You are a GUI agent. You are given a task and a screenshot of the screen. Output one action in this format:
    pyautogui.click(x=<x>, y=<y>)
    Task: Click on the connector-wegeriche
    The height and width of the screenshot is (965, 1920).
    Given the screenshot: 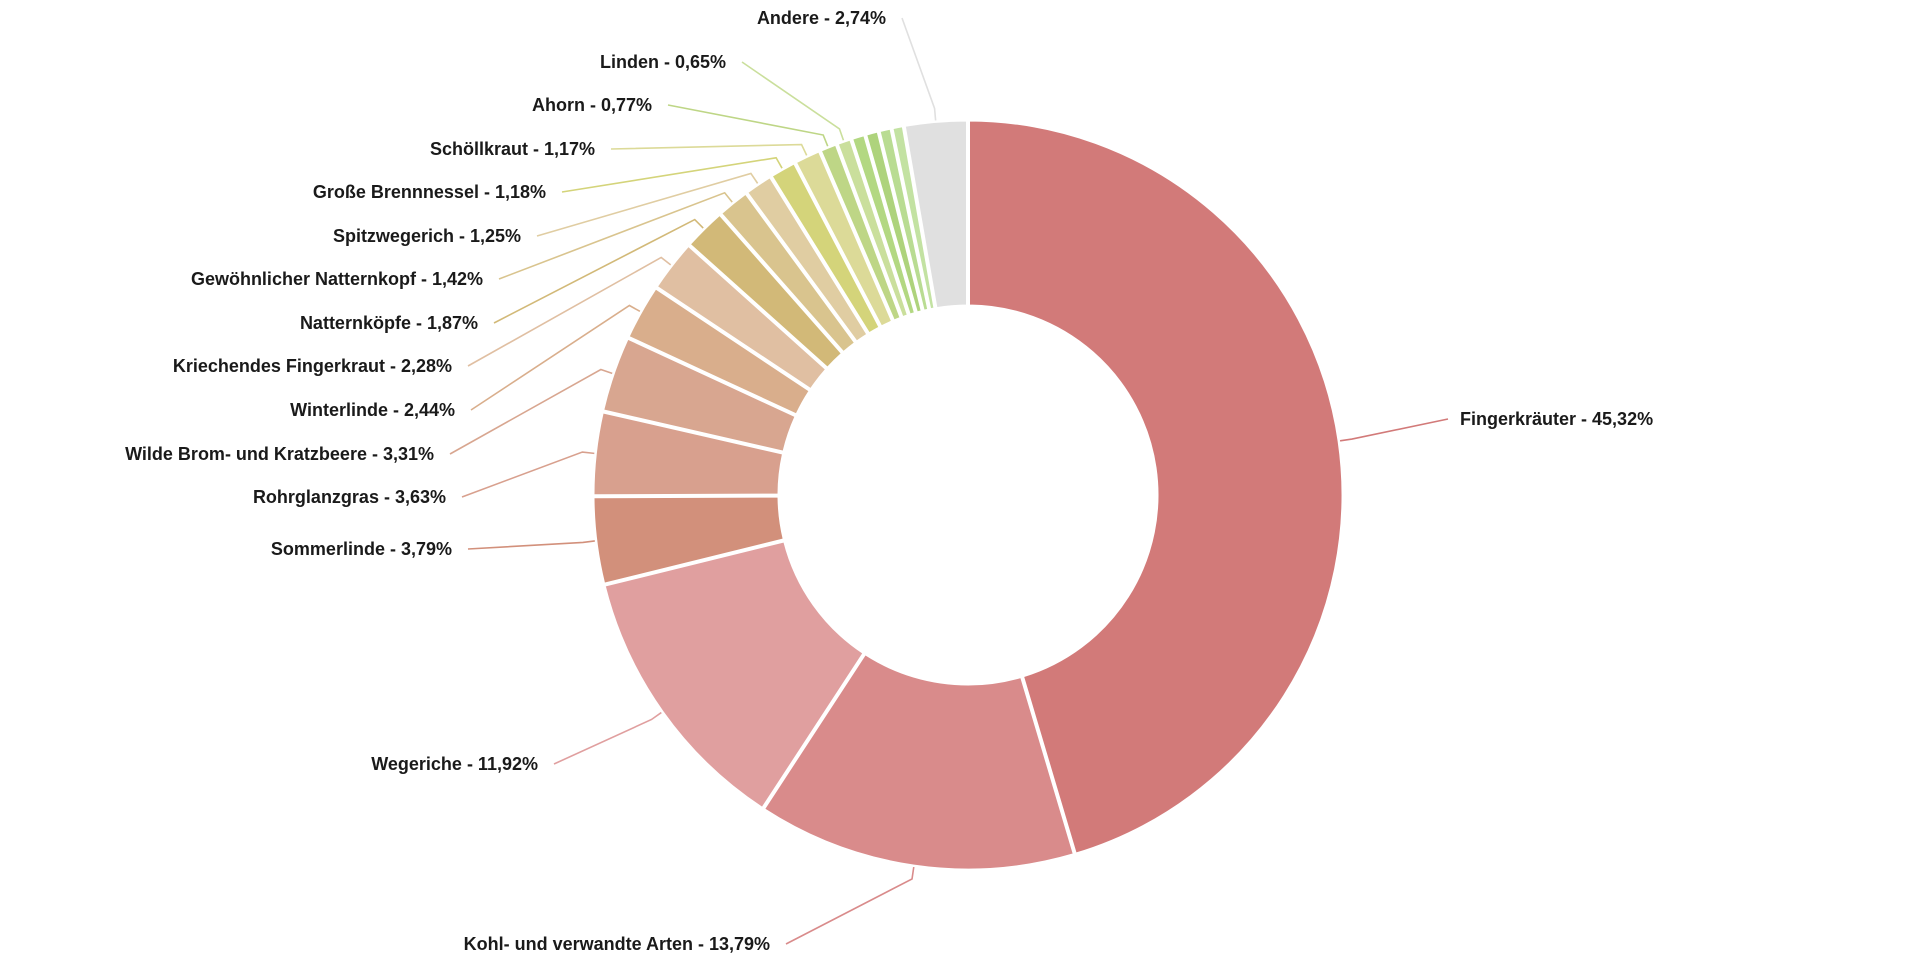 What is the action you would take?
    pyautogui.click(x=607, y=738)
    